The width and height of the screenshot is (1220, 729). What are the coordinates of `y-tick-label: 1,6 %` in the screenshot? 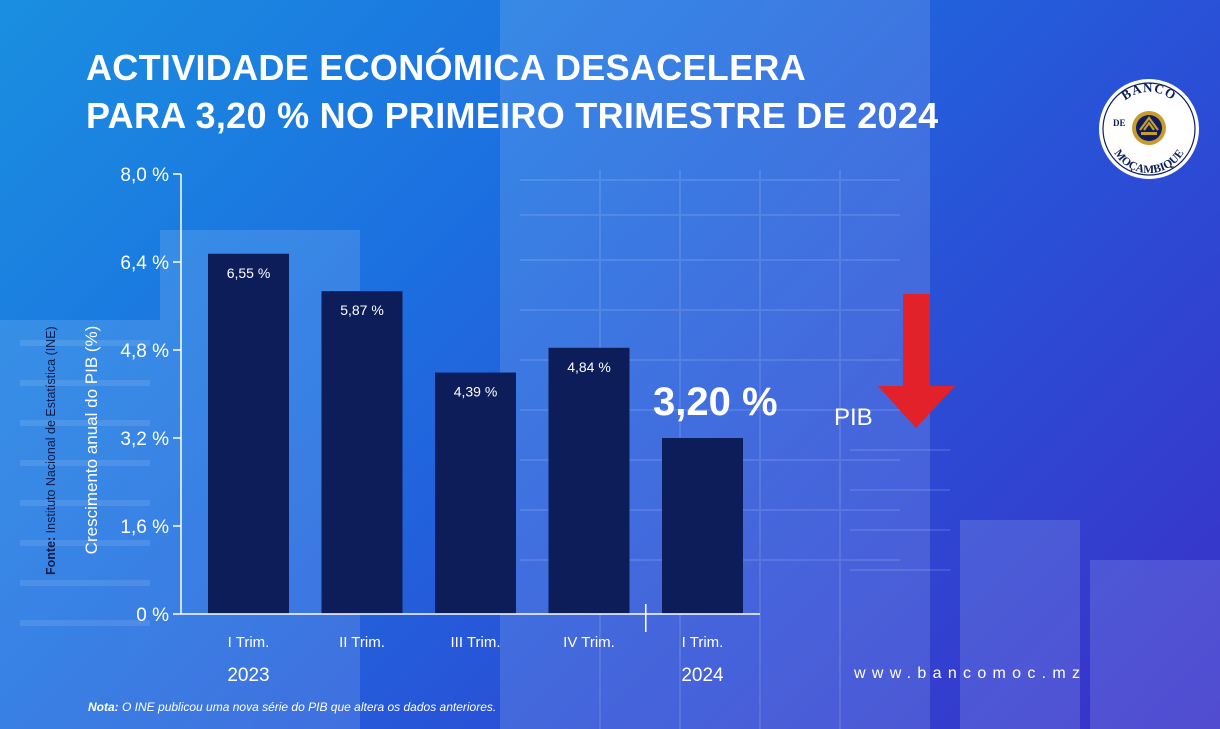 It's located at (144, 527).